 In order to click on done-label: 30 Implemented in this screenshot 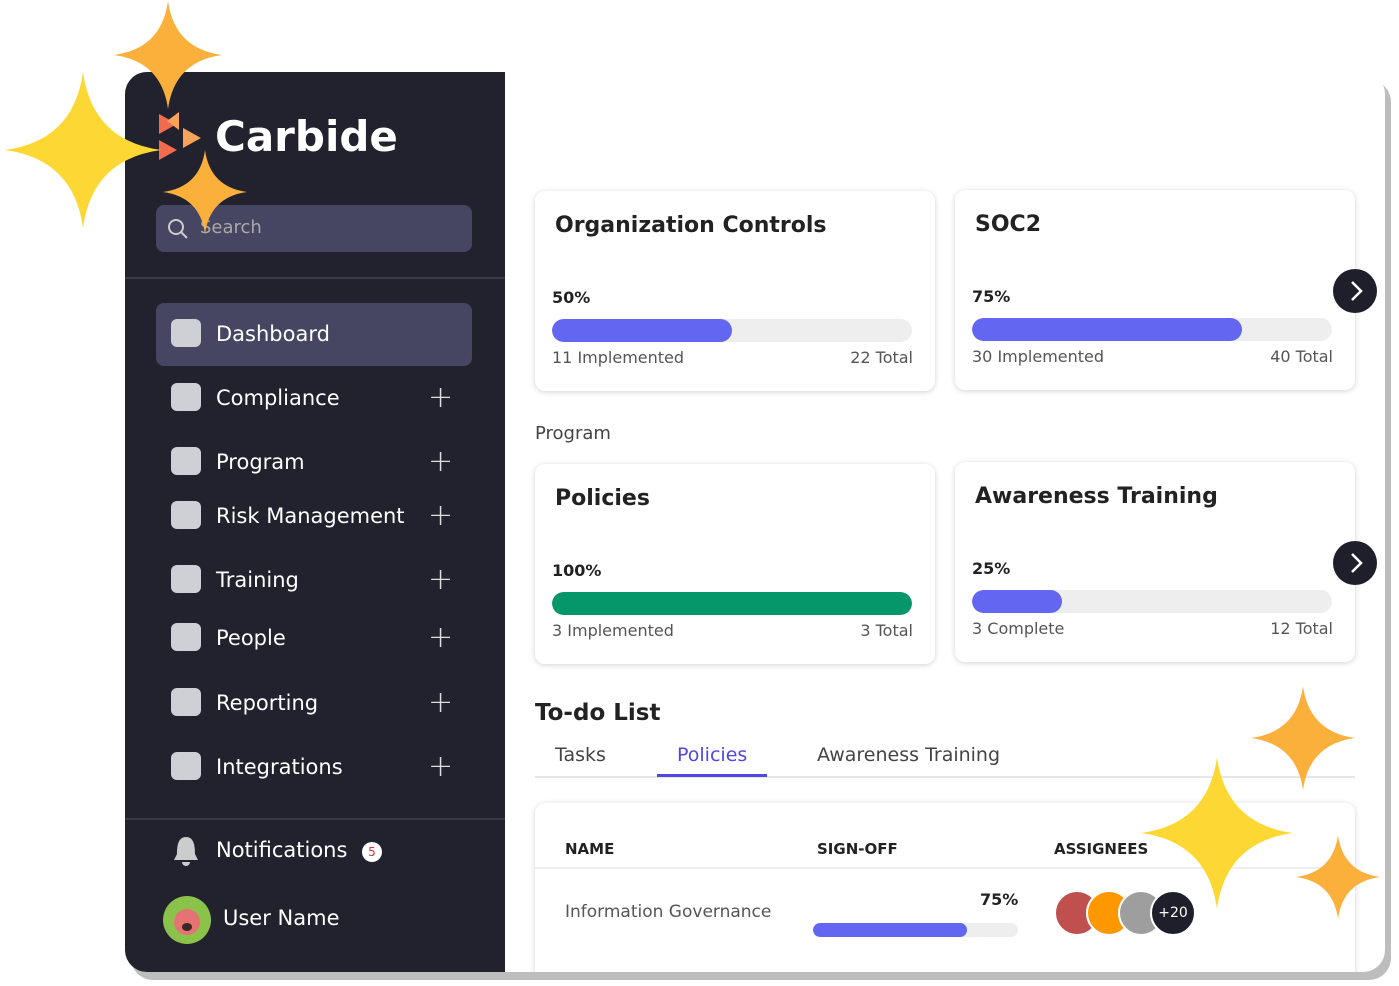, I will do `click(1038, 356)`.